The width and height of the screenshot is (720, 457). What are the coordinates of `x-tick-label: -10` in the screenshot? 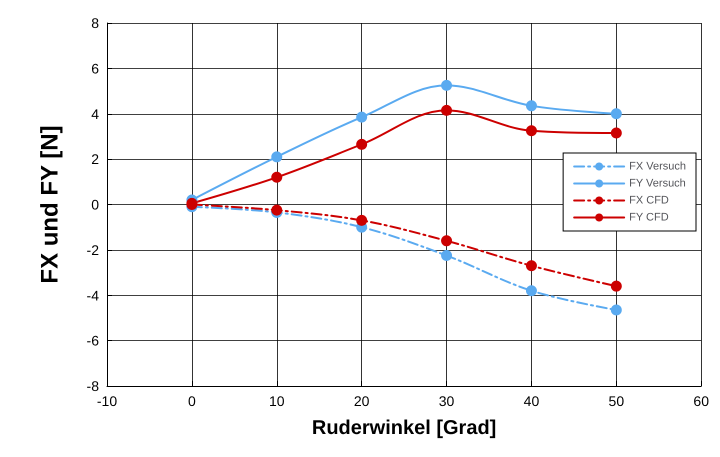 It's located at (107, 401).